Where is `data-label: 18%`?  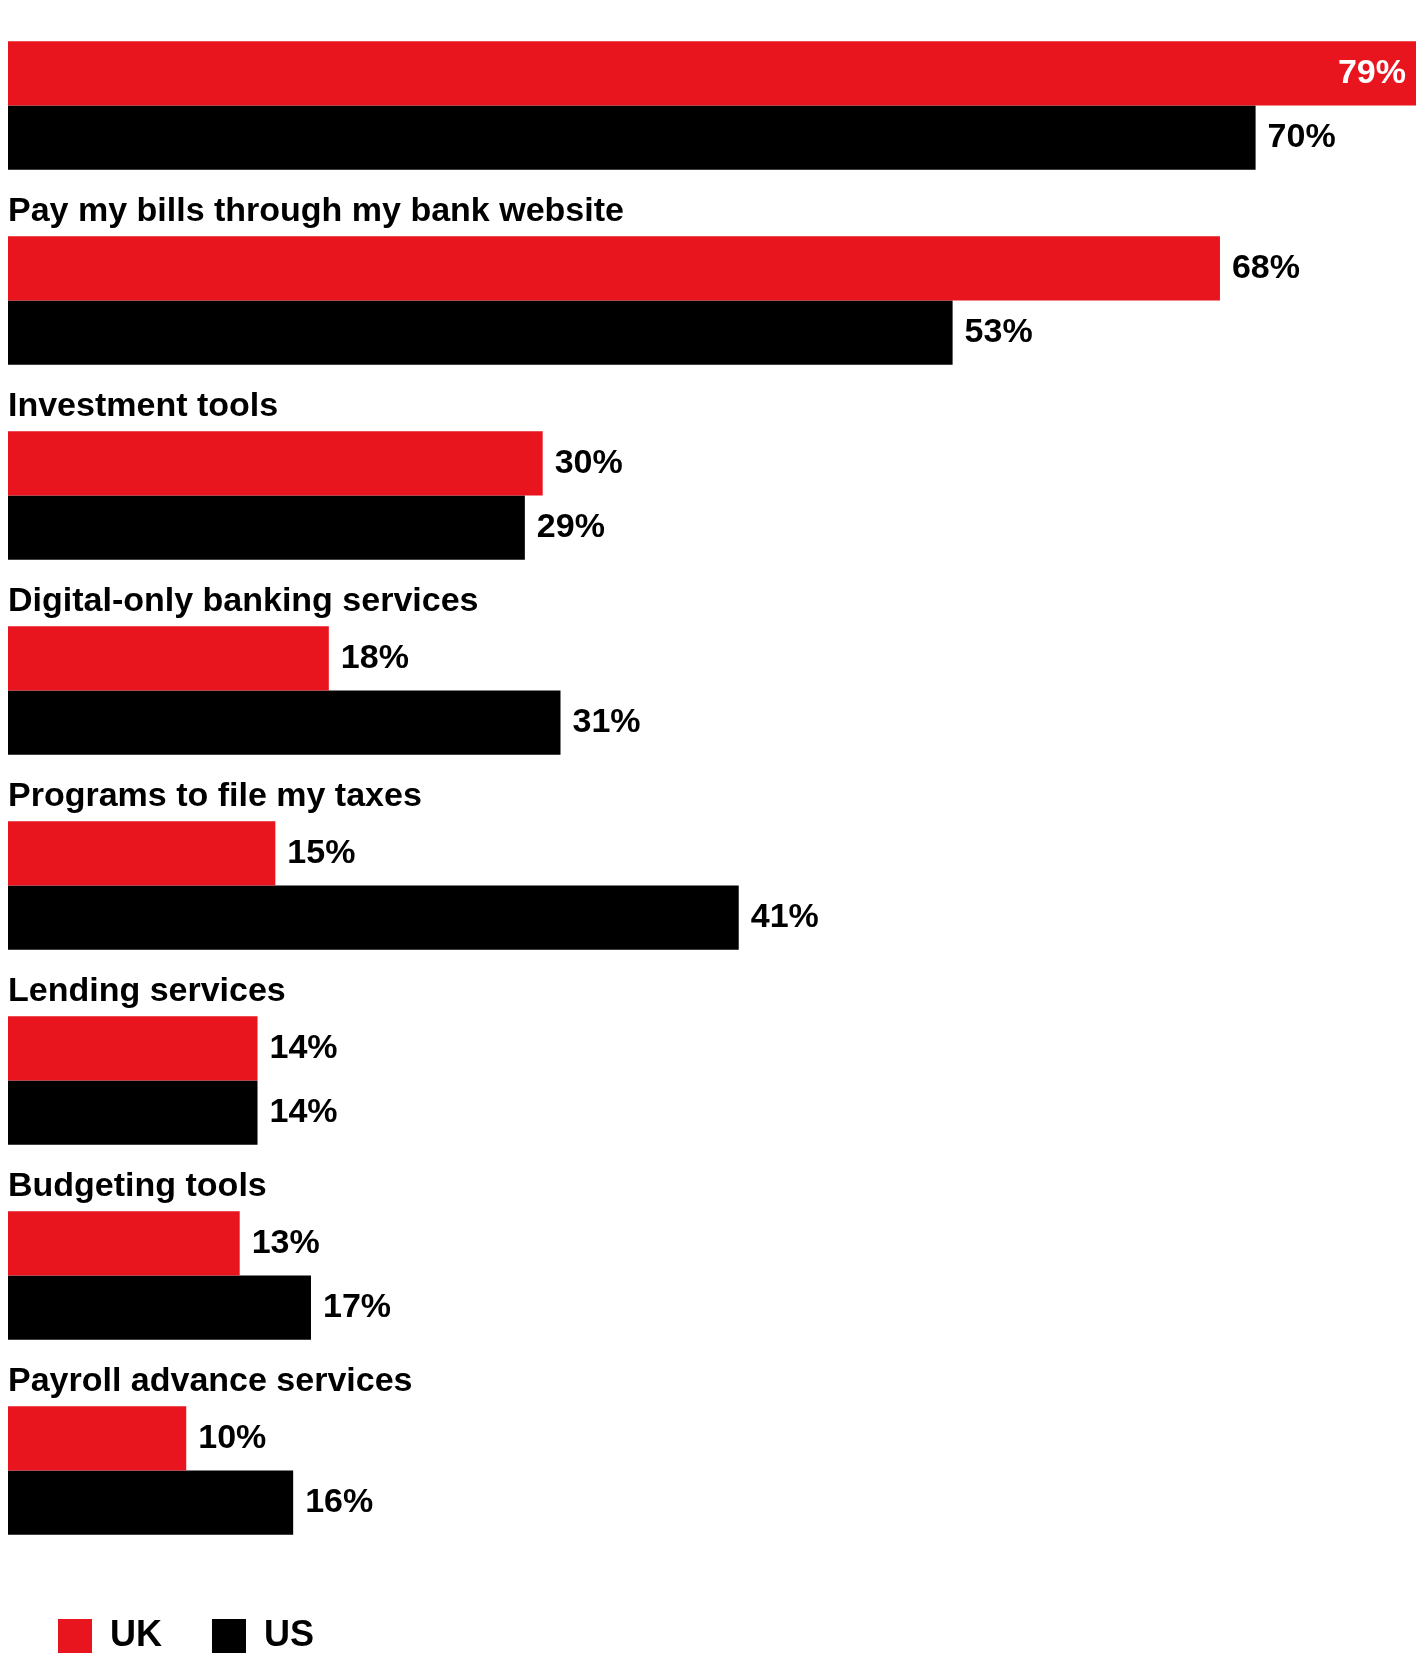
data-label: 18% is located at coordinates (374, 655).